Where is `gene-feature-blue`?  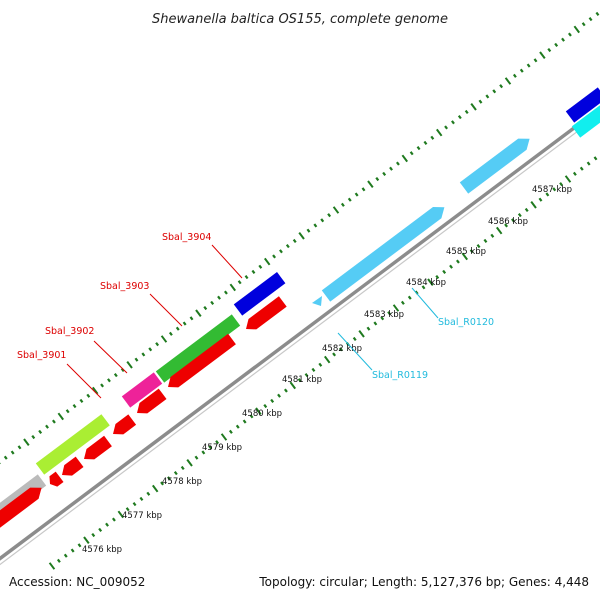
gene-feature-blue is located at coordinates (259, 294).